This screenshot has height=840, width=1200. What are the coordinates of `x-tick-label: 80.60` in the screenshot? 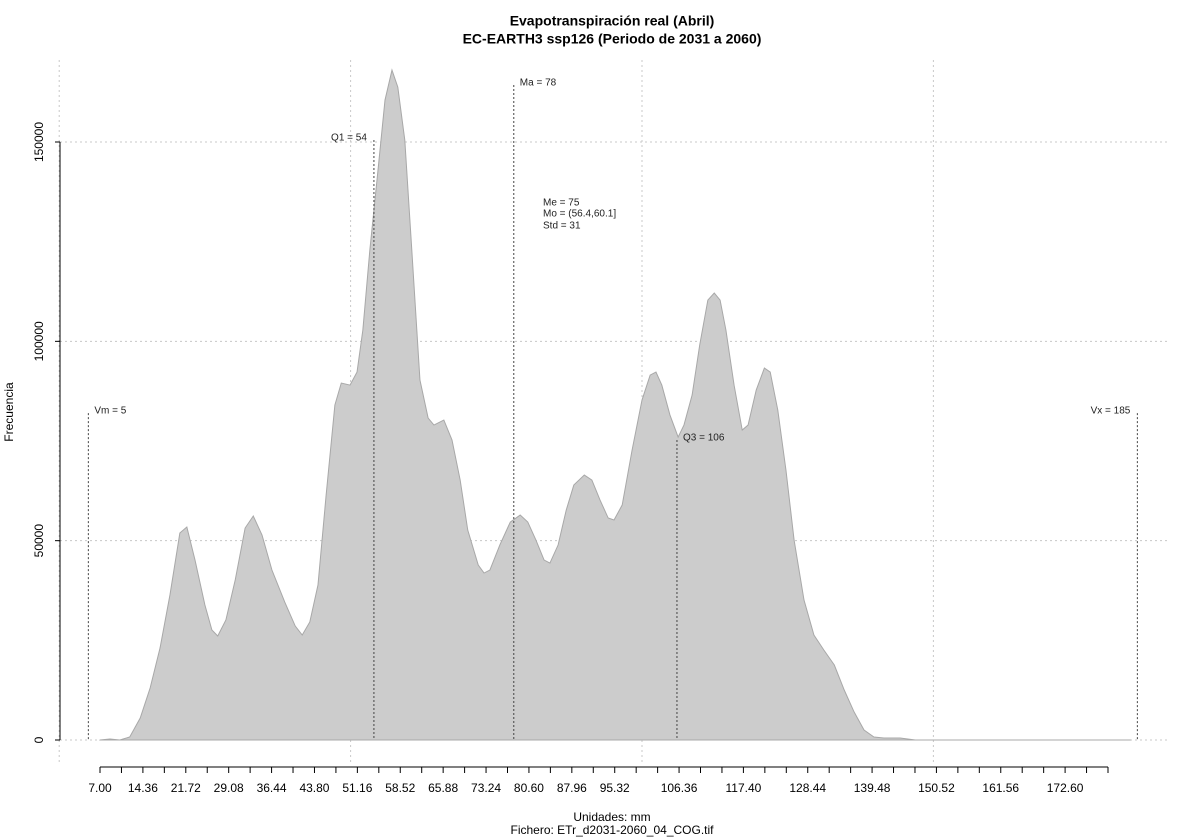 It's located at (529, 788).